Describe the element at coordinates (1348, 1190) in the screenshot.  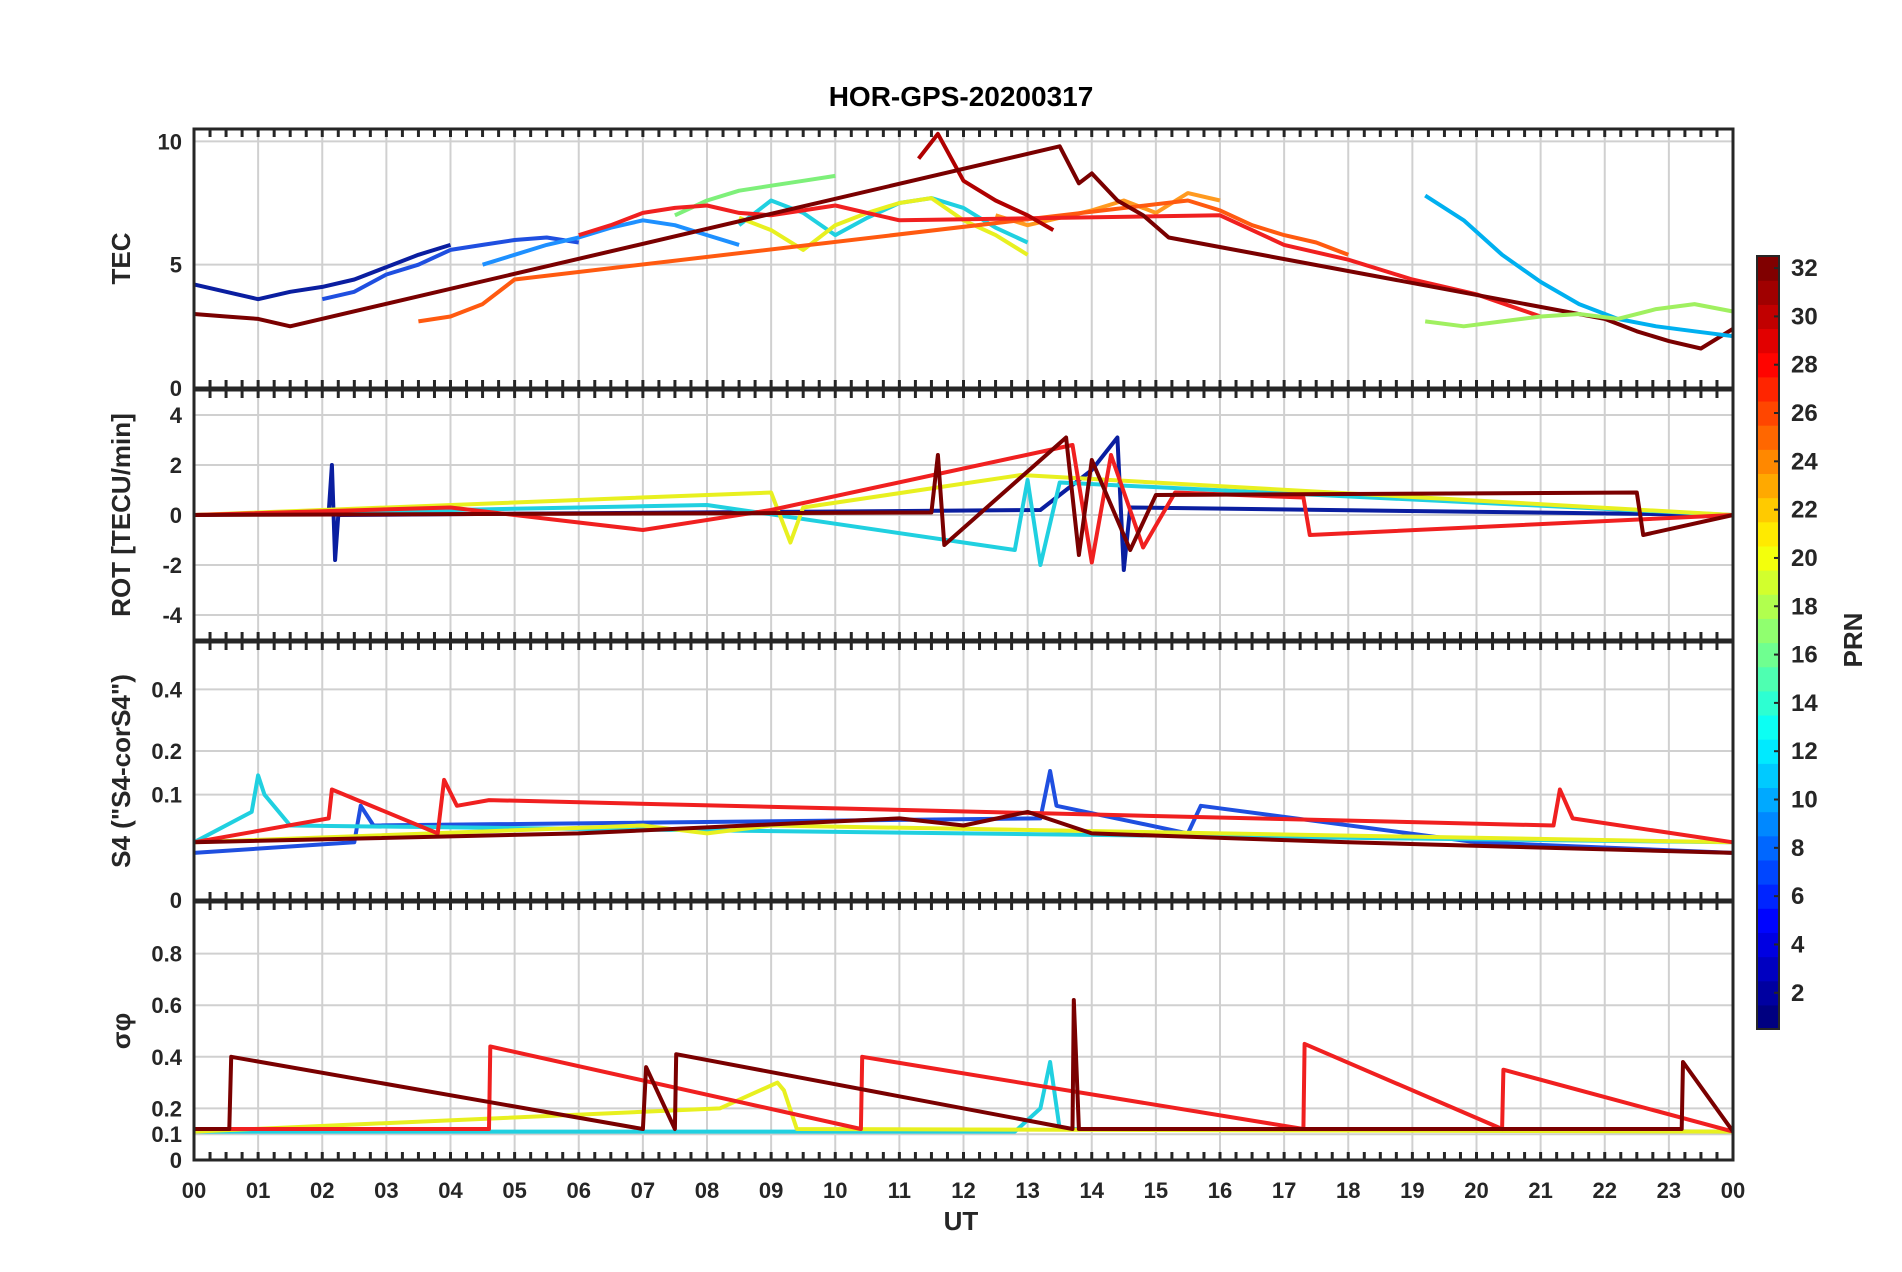
I see `x-tick-label: 18` at that location.